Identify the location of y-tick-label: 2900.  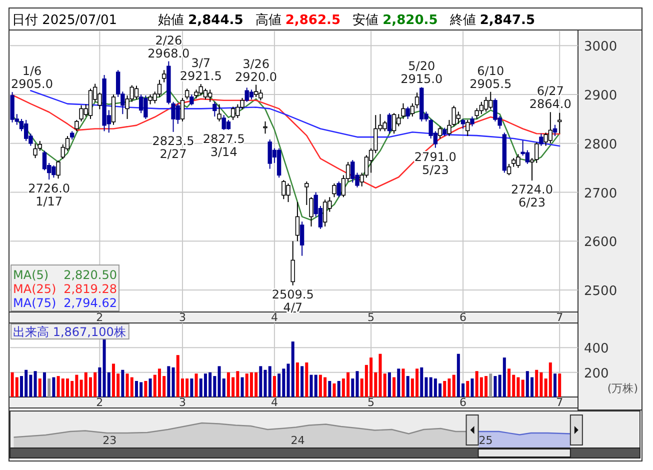
(601, 96).